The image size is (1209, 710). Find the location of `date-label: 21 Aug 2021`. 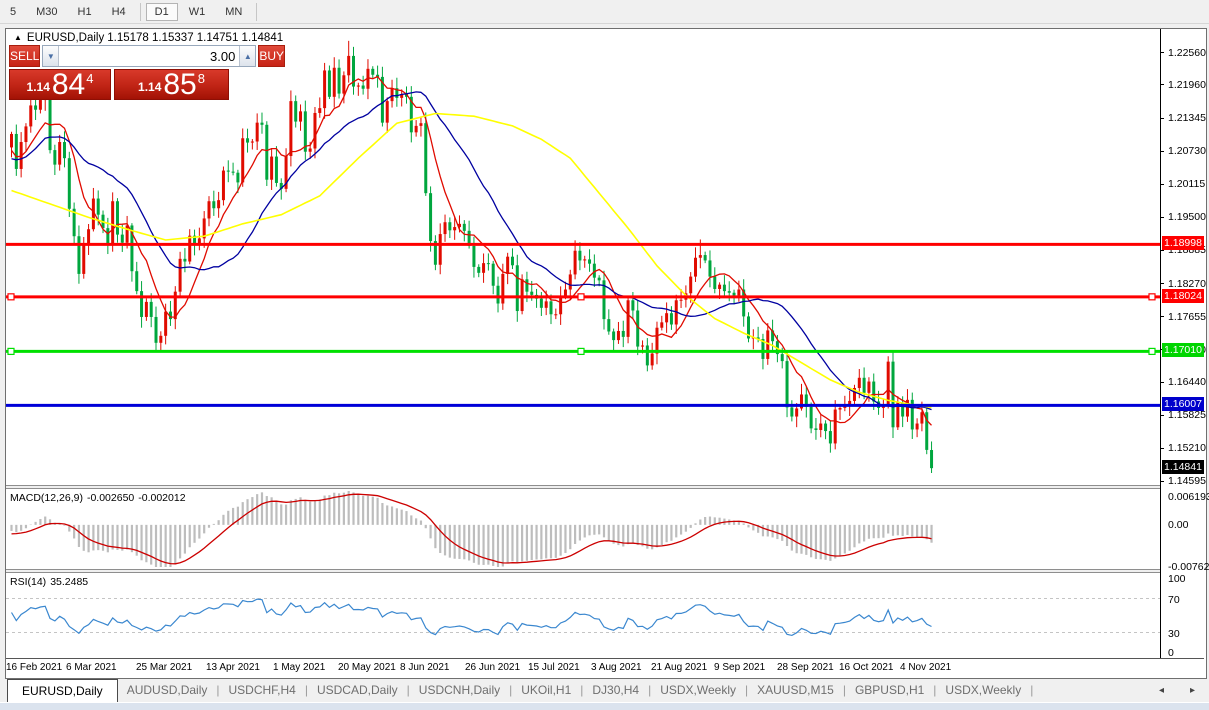

date-label: 21 Aug 2021 is located at coordinates (679, 667).